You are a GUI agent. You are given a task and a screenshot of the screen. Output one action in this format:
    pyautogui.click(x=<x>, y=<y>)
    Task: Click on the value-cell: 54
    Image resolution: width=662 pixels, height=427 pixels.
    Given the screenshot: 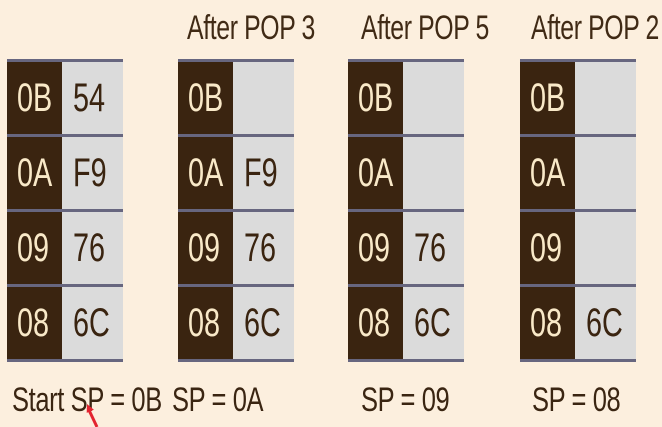 What is the action you would take?
    pyautogui.click(x=92, y=98)
    